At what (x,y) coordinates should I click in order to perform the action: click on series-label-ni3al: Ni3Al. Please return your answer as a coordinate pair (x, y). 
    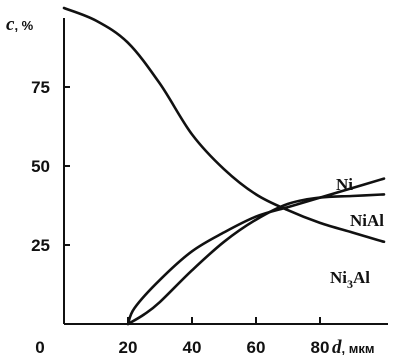
    Looking at the image, I should click on (350, 279).